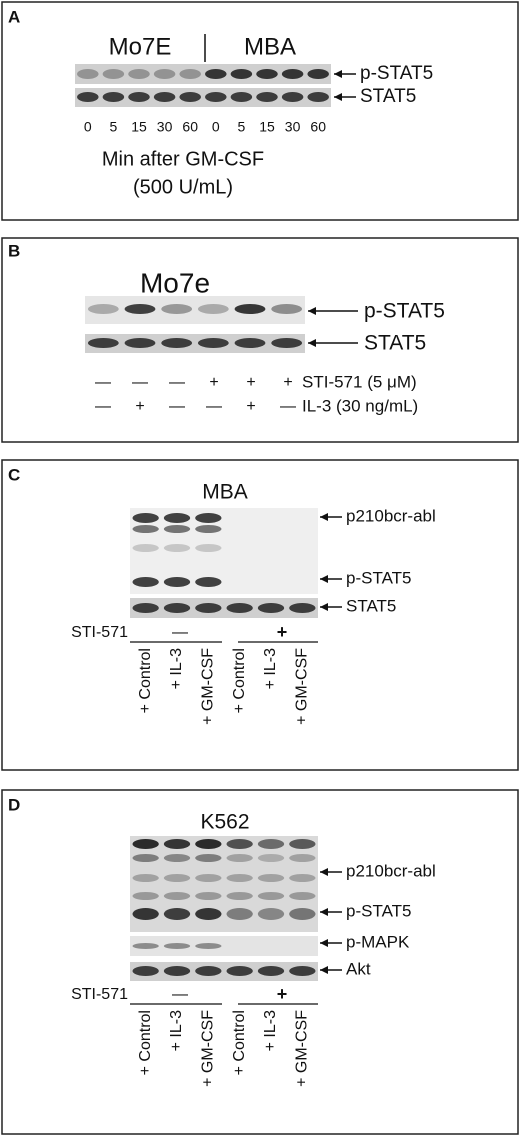 Image resolution: width=520 pixels, height=1136 pixels. What do you see at coordinates (267, 127) in the screenshot?
I see `lane-label: 15` at bounding box center [267, 127].